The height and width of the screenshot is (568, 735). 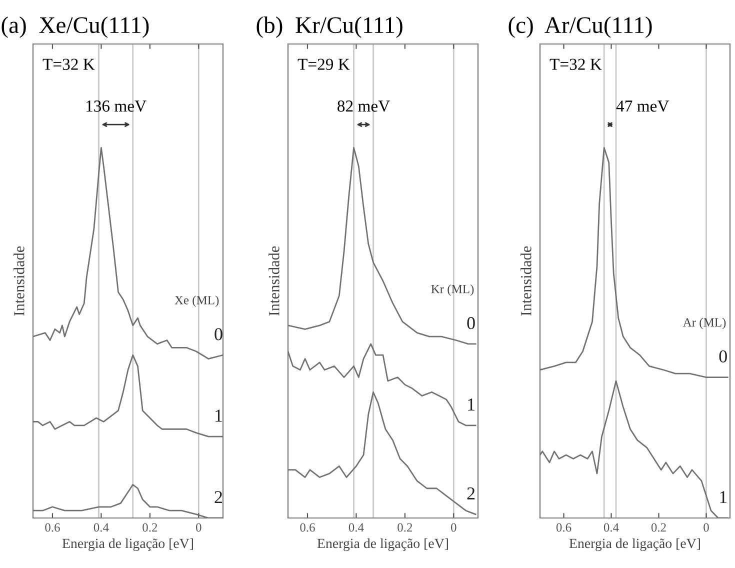 I want to click on text: 82 meV, so click(x=364, y=106).